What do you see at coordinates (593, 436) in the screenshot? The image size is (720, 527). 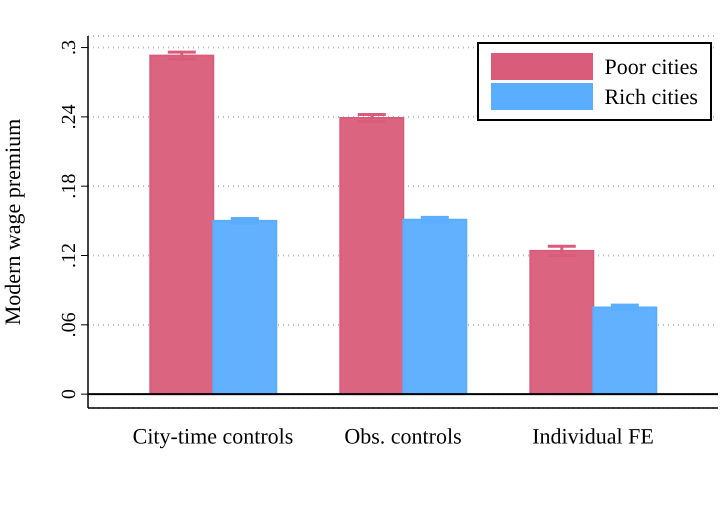 I see `x-tick-label: Individual FE` at bounding box center [593, 436].